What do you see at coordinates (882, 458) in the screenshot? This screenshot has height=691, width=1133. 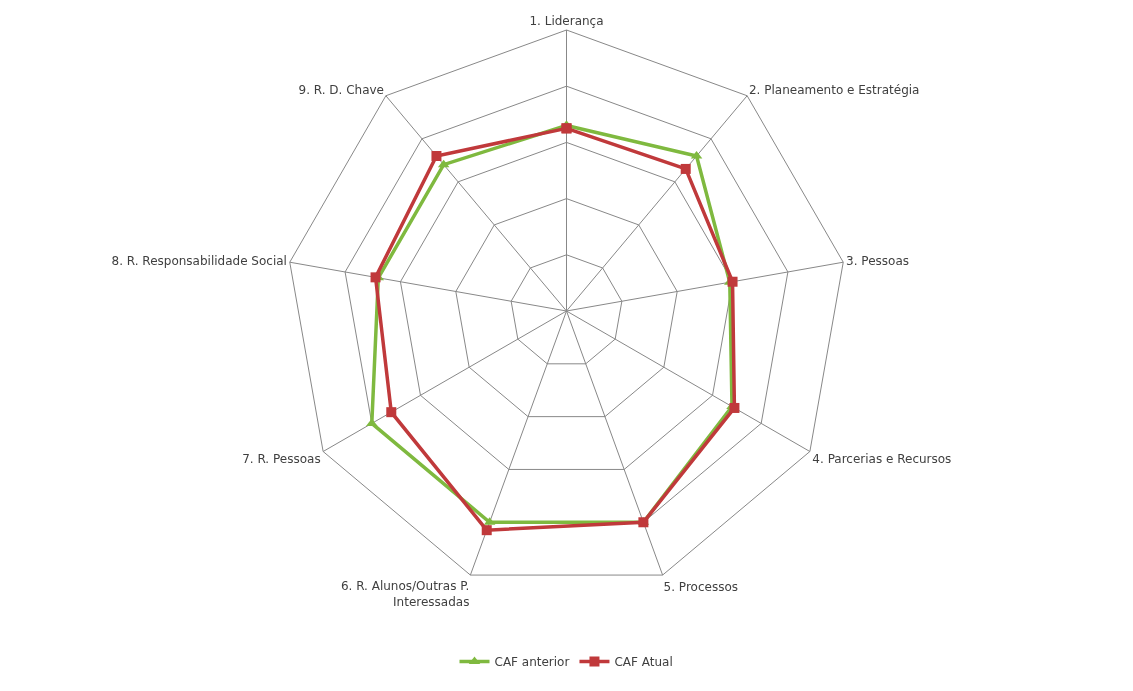 I see `spoke-label: 4. Parcerias e Recursos` at bounding box center [882, 458].